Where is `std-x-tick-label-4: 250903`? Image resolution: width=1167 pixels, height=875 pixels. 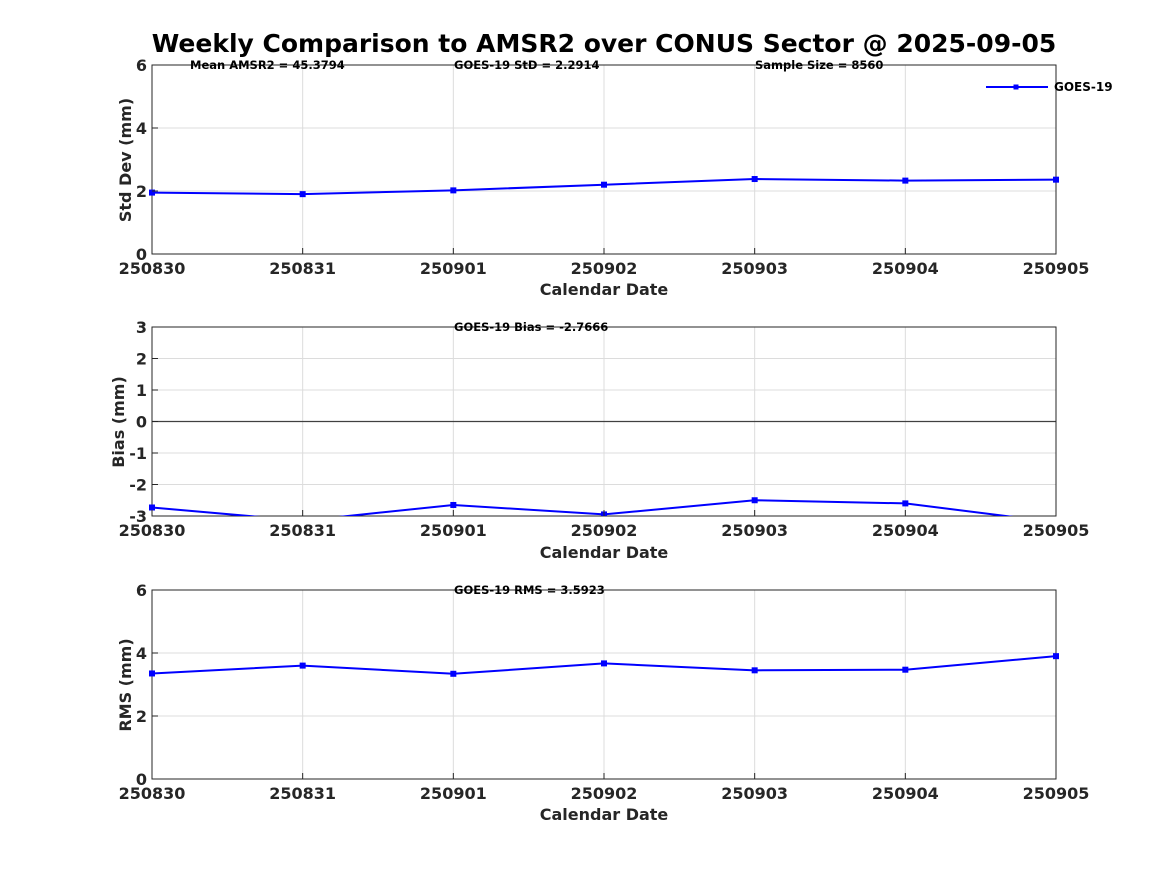 std-x-tick-label-4: 250903 is located at coordinates (754, 268).